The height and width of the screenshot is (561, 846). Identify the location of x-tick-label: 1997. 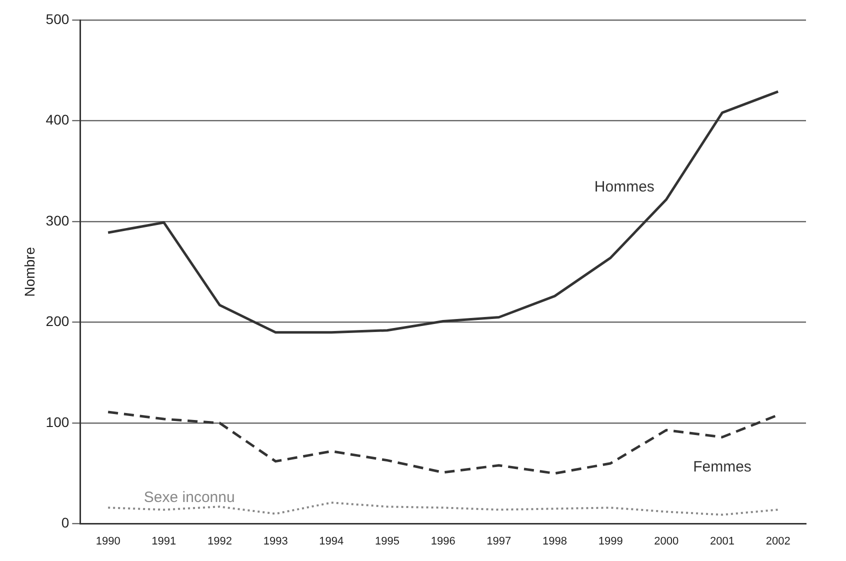
(499, 541).